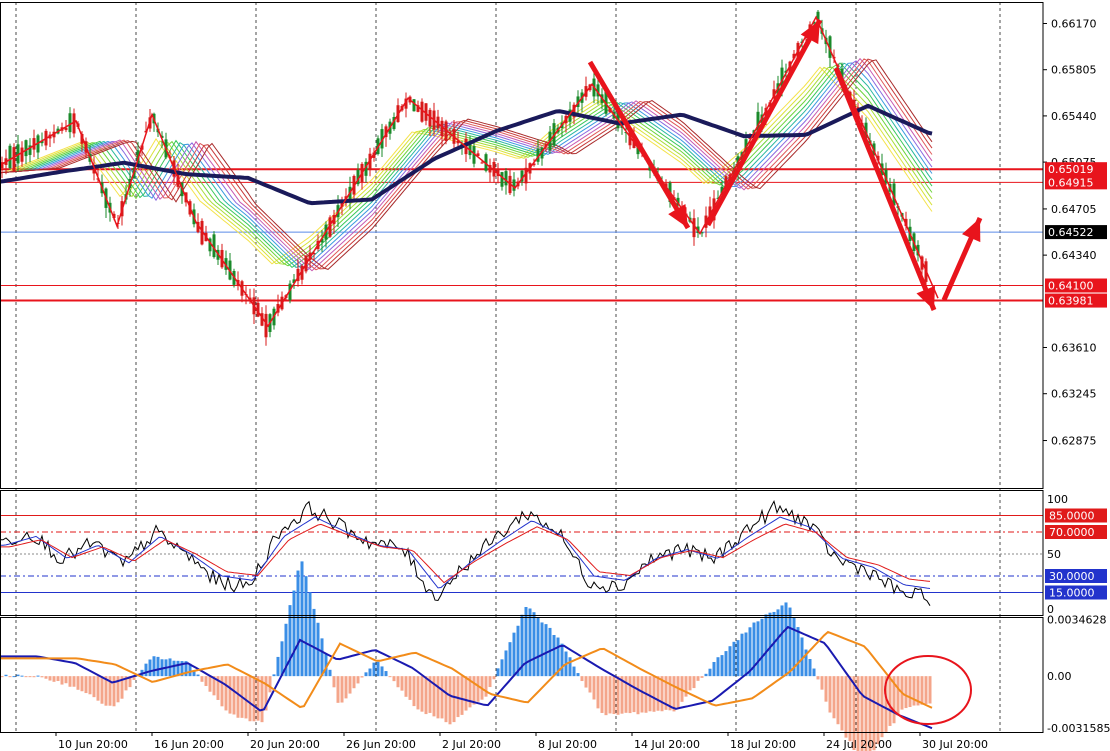 The height and width of the screenshot is (751, 1110). What do you see at coordinates (955, 744) in the screenshot?
I see `time-tick-label: 30 Jul 20:00` at bounding box center [955, 744].